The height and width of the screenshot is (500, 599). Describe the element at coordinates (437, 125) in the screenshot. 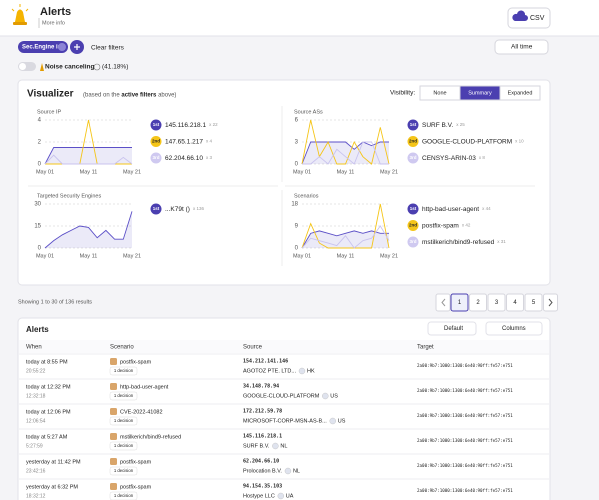

I see `top-item-name: SURF B.V.` at that location.